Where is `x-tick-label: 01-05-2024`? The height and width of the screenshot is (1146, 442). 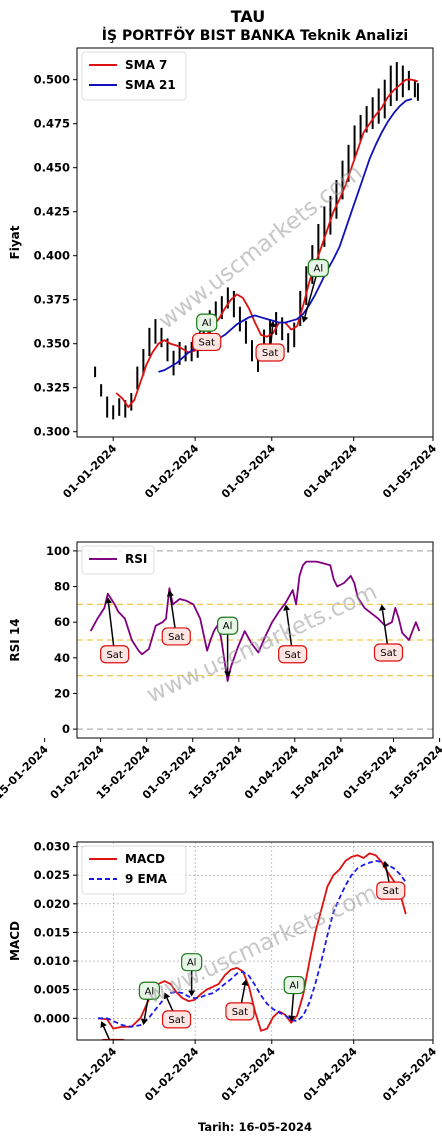 x-tick-label: 01-05-2024 is located at coordinates (409, 471).